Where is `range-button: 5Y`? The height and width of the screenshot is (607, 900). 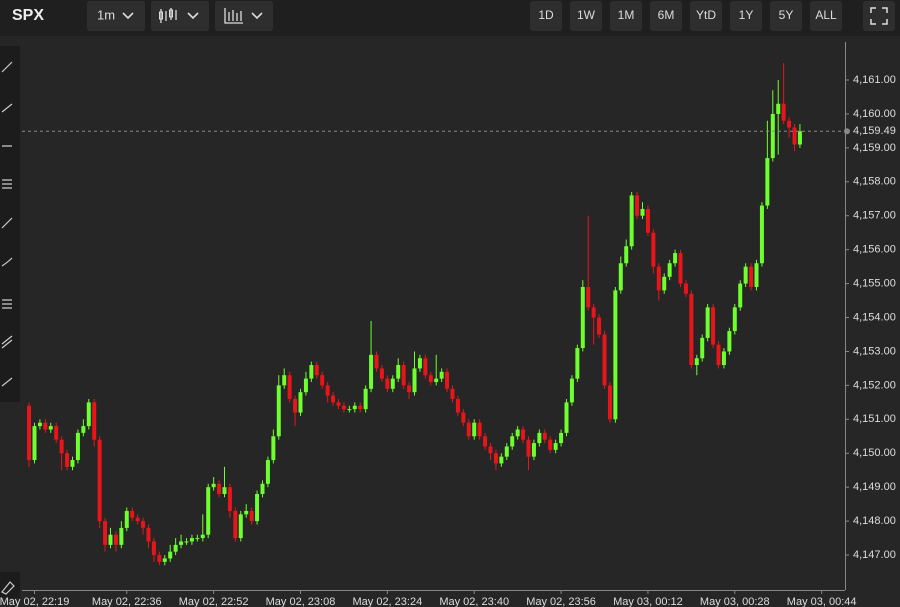 range-button: 5Y is located at coordinates (786, 16).